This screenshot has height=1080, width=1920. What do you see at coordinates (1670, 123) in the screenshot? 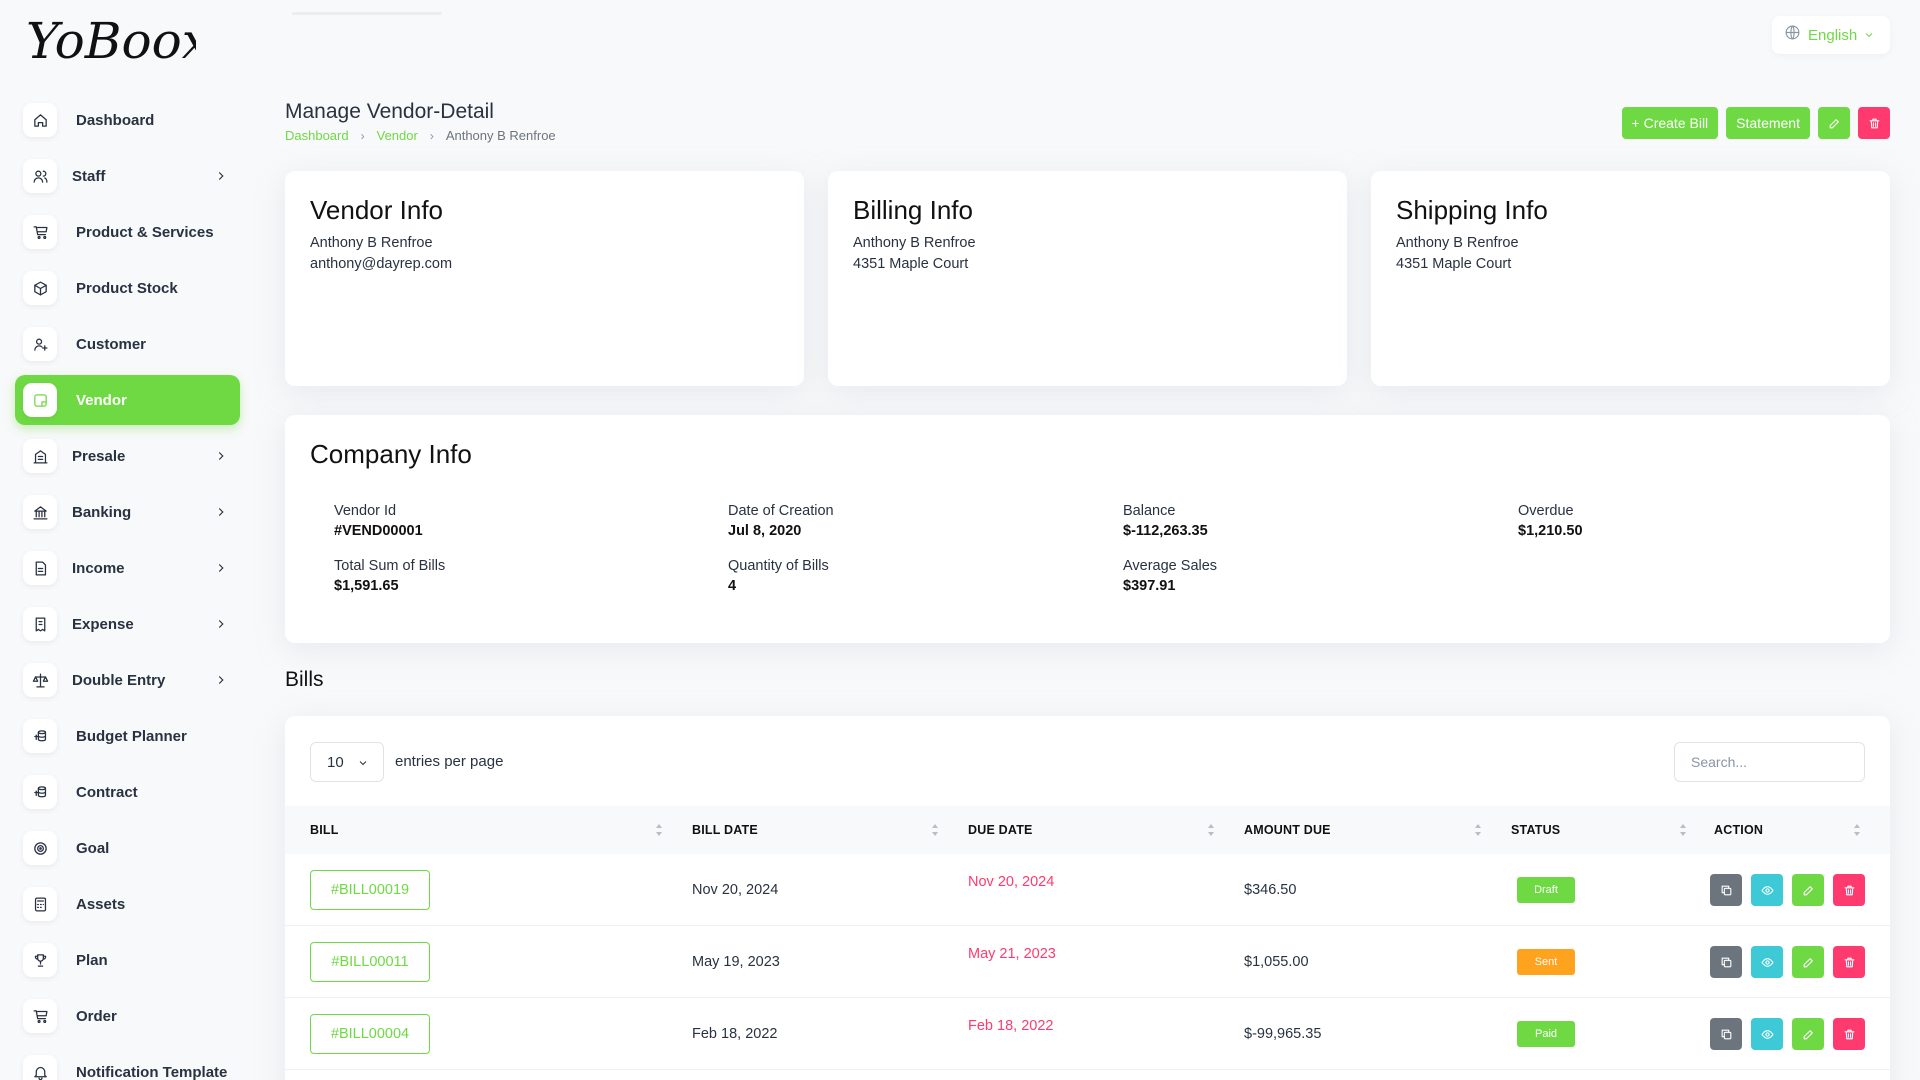
I see `create-bill-button: + Create Bill` at bounding box center [1670, 123].